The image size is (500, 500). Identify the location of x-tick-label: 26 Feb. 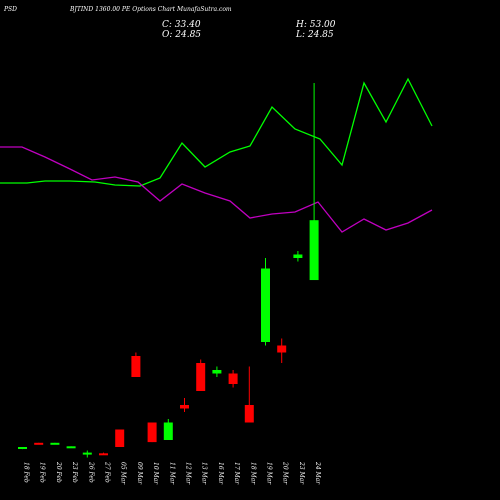
(90, 472).